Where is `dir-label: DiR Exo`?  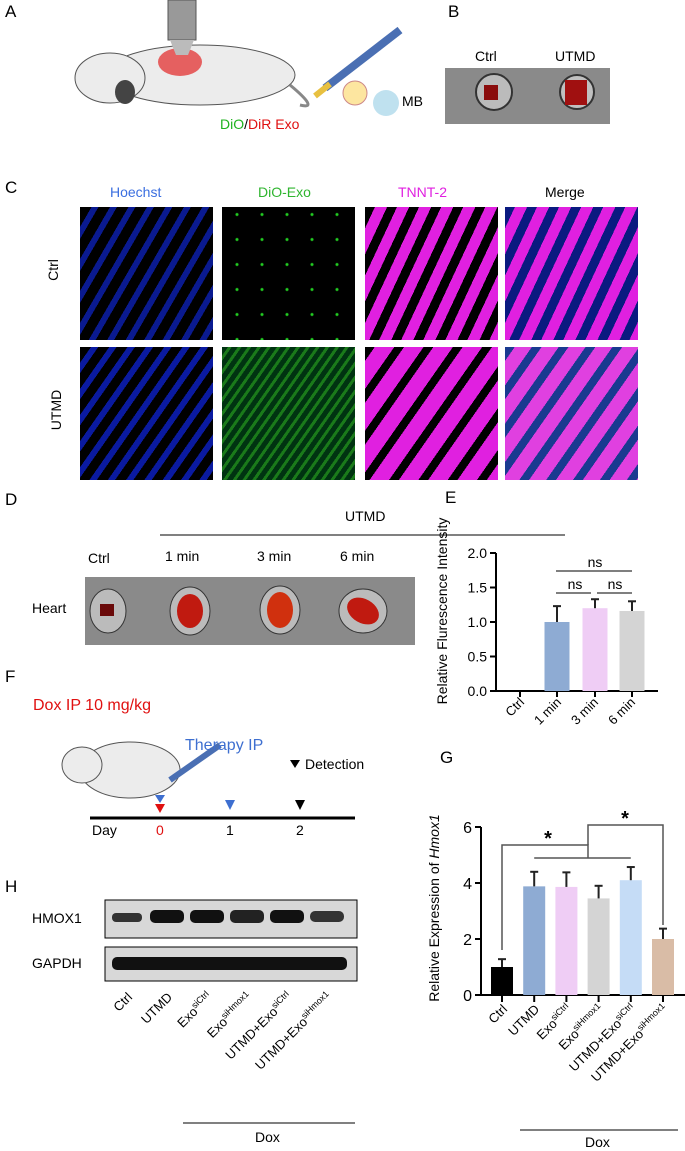 dir-label: DiR Exo is located at coordinates (274, 124).